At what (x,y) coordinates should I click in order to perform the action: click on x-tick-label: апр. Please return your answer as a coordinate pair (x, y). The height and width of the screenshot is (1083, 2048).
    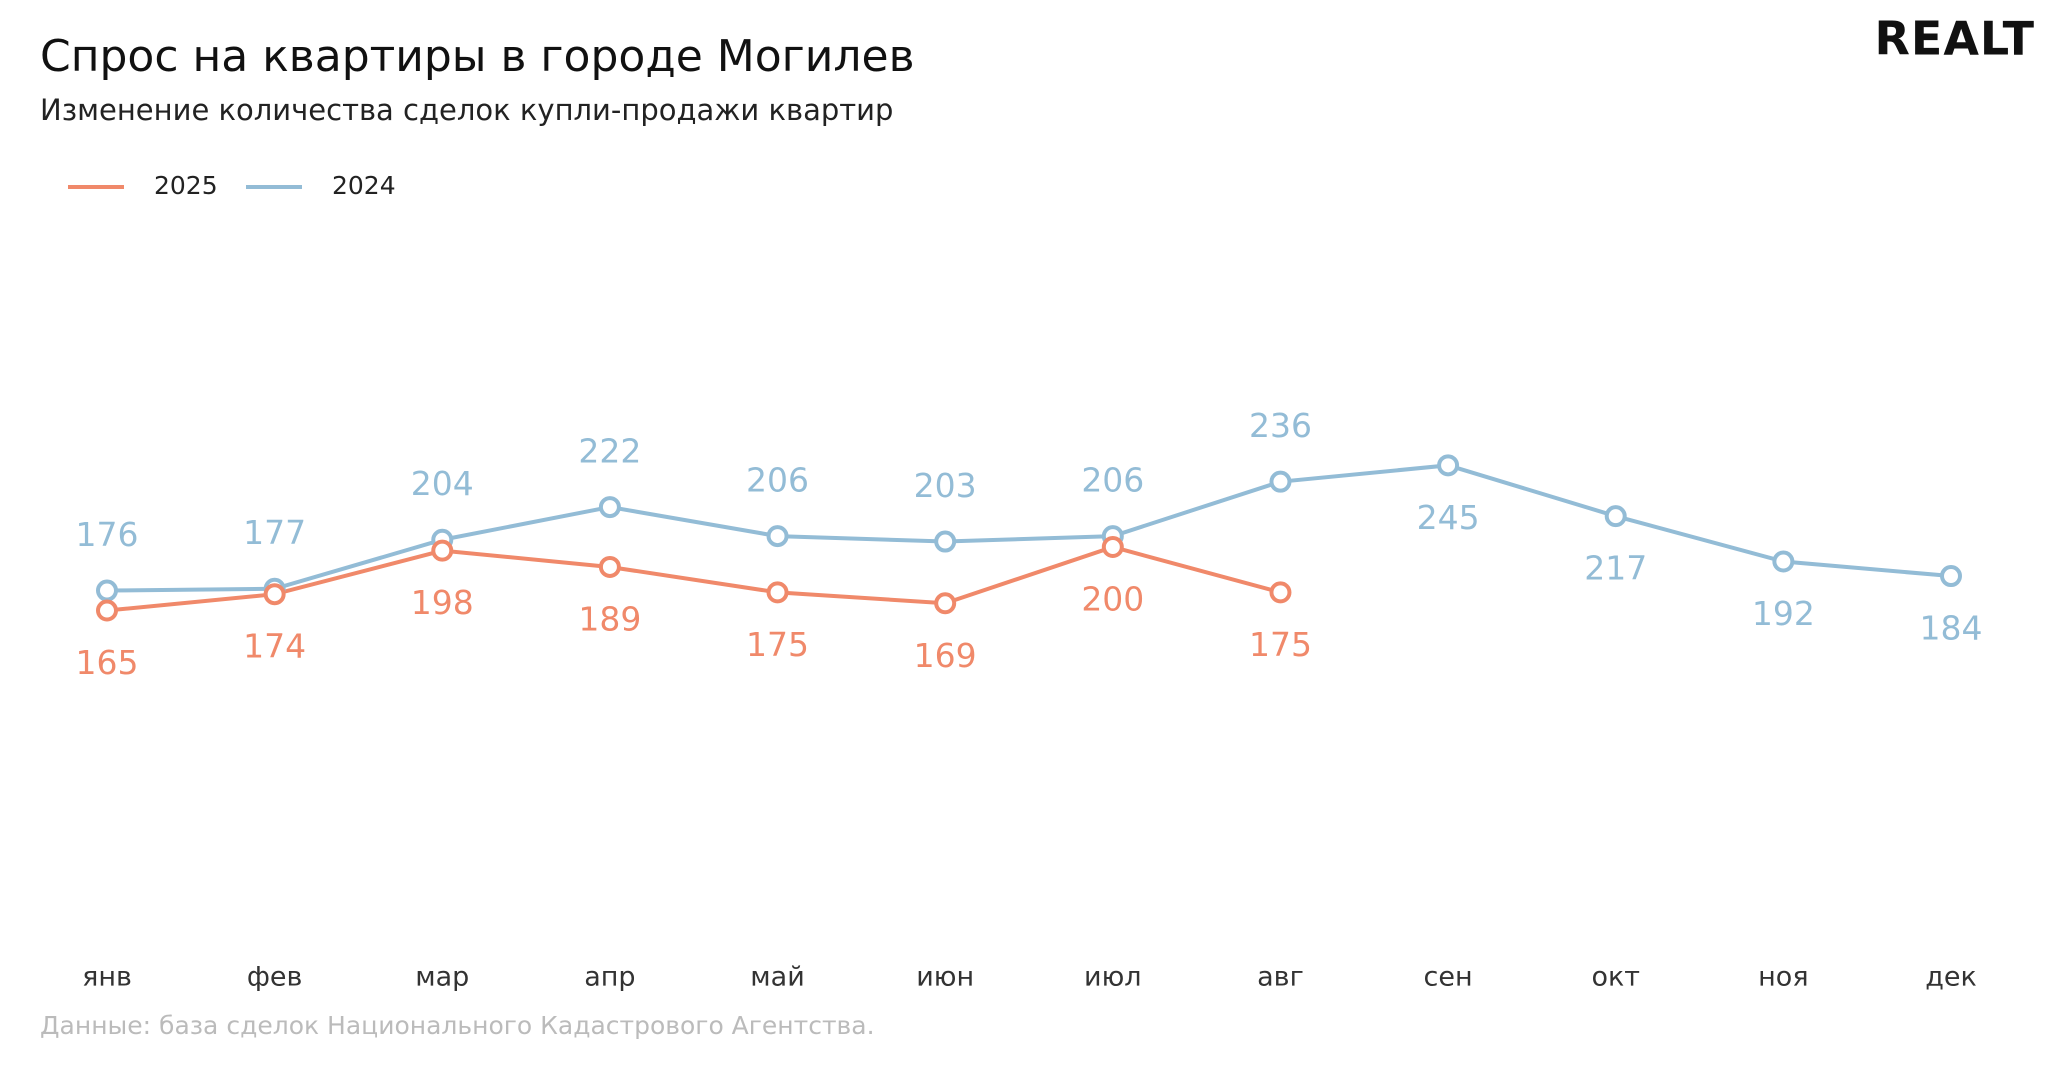
    Looking at the image, I should click on (609, 977).